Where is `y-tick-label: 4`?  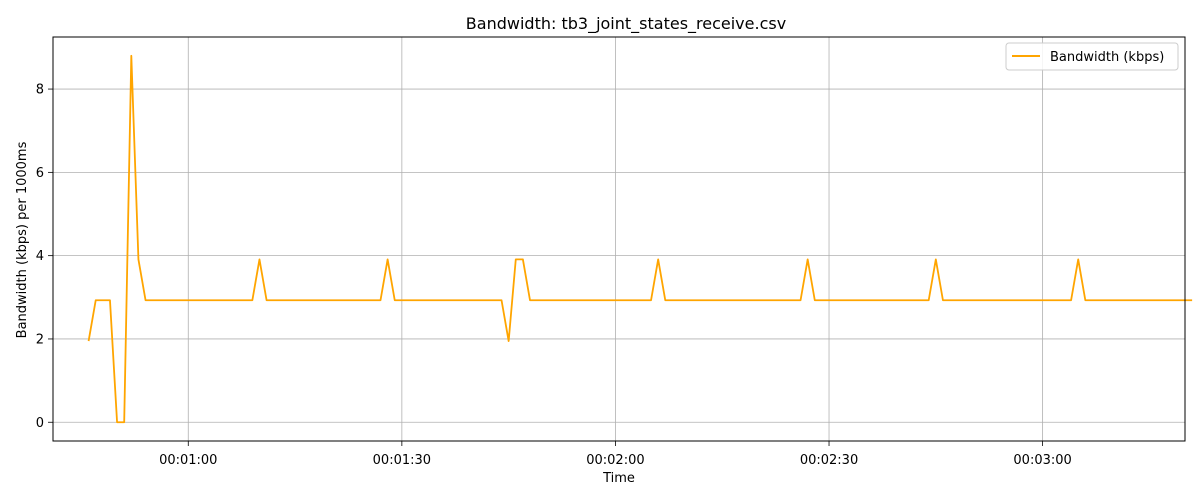
y-tick-label: 4 is located at coordinates (40, 256).